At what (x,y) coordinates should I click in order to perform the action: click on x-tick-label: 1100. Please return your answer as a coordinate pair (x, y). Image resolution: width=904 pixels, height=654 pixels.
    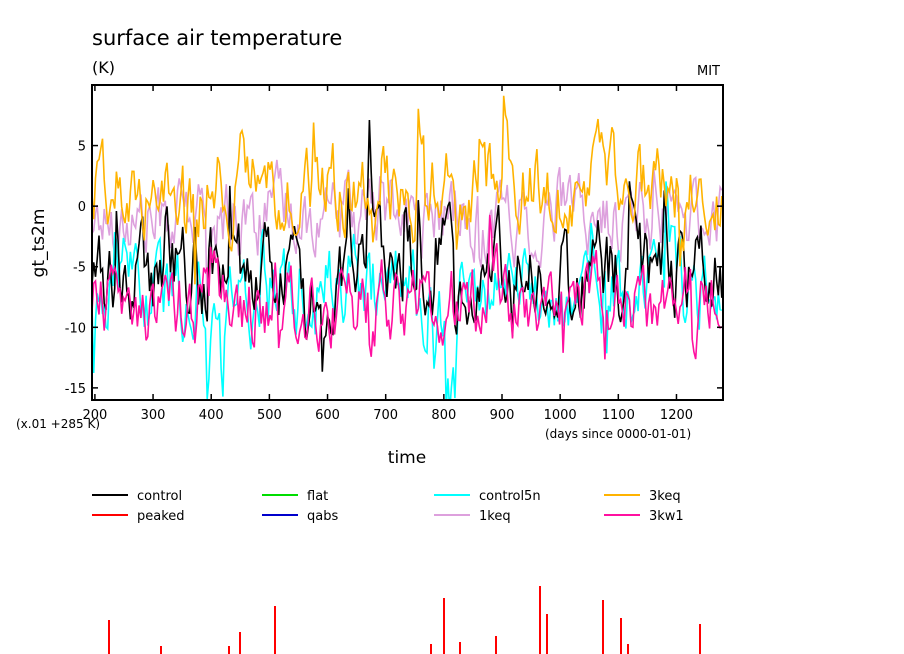
    Looking at the image, I should click on (618, 415).